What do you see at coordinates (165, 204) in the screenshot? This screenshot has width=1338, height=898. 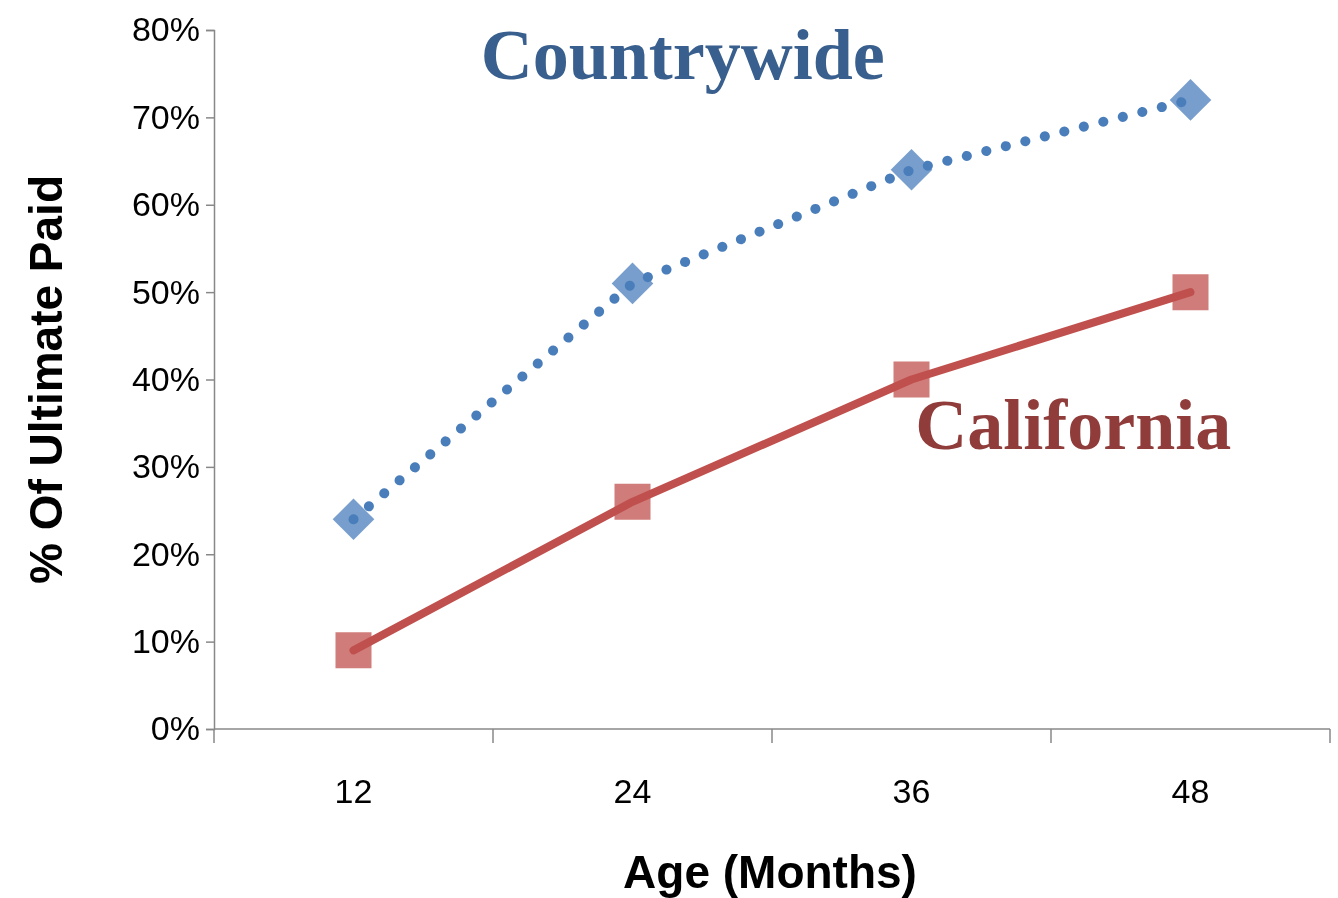 I see `y-tick-label: 60%` at bounding box center [165, 204].